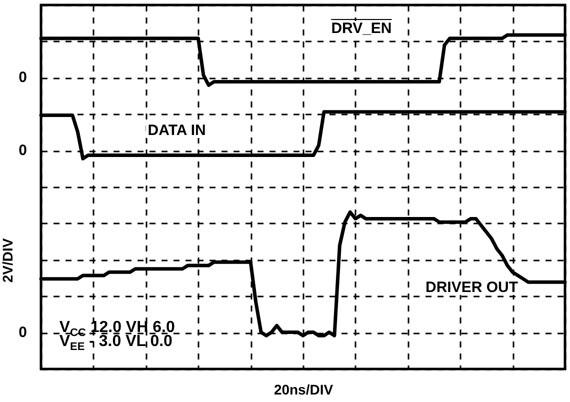 This screenshot has height=402, width=570. I want to click on x-axis-title: 20ns/DIV, so click(304, 390).